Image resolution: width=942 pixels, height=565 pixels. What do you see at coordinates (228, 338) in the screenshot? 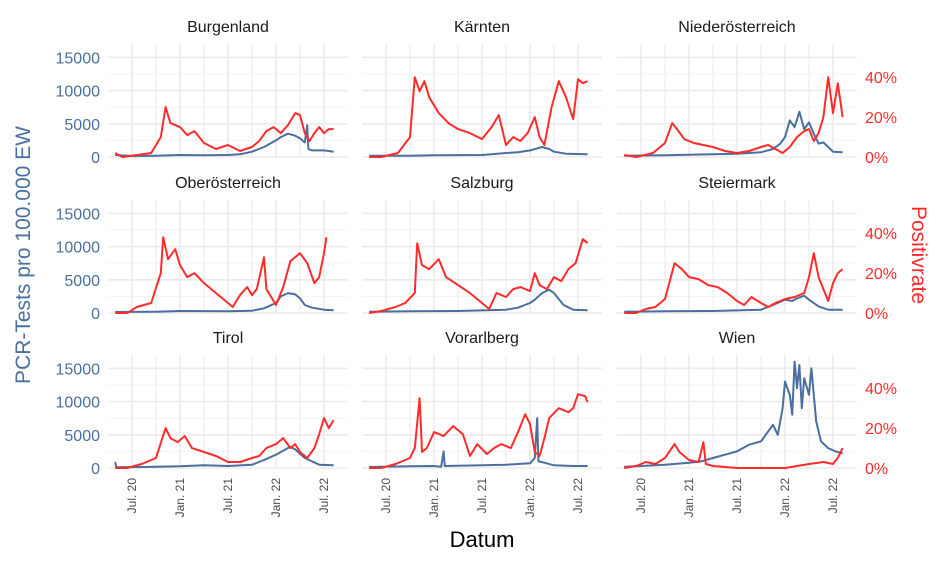
I see `facet-title: Tirol` at bounding box center [228, 338].